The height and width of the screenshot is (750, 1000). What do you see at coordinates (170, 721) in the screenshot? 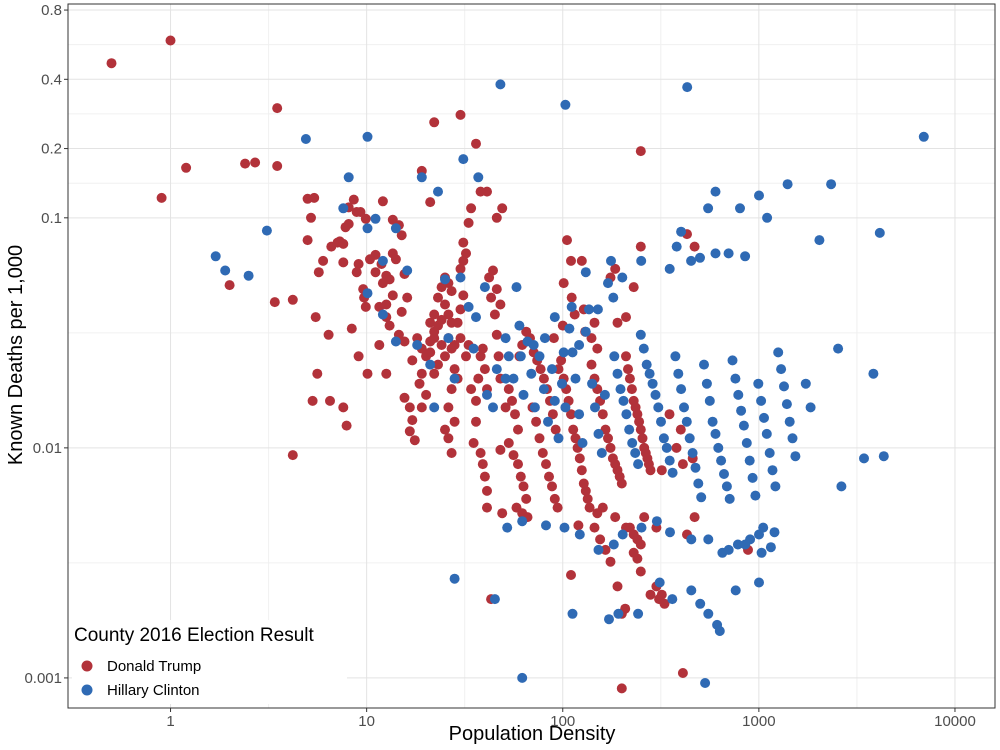
I see `x-tick-label: 1` at bounding box center [170, 721].